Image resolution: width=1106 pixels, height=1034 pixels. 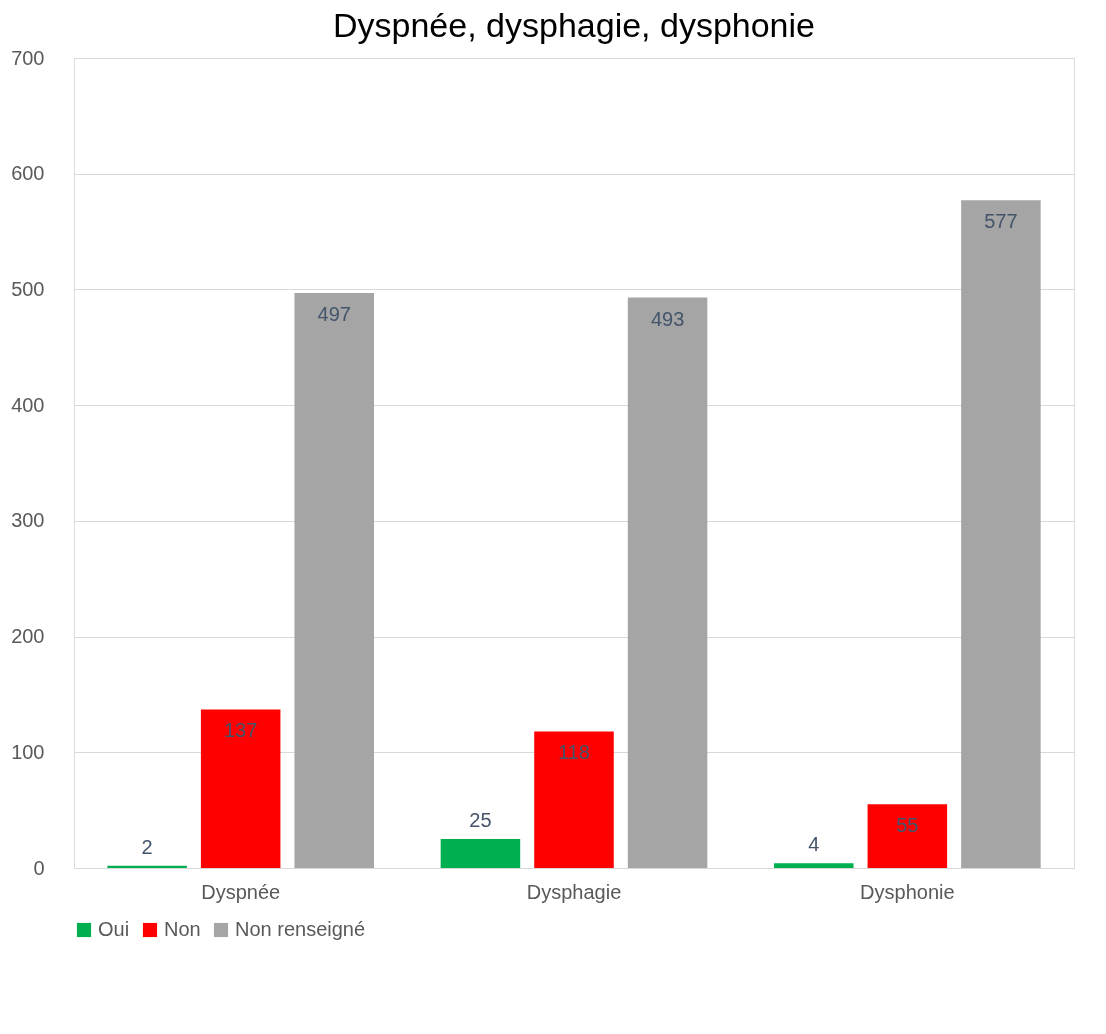 I want to click on y-tick-label: 500, so click(x=28, y=288).